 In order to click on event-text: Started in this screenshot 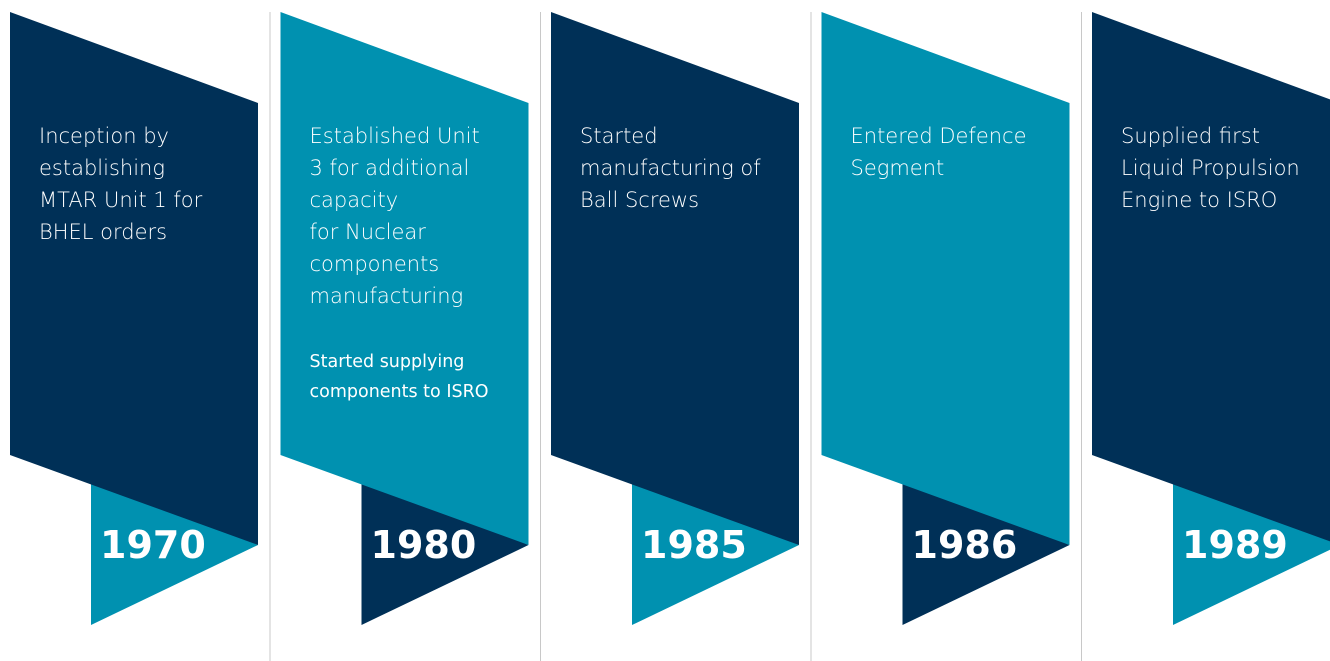, I will do `click(619, 136)`.